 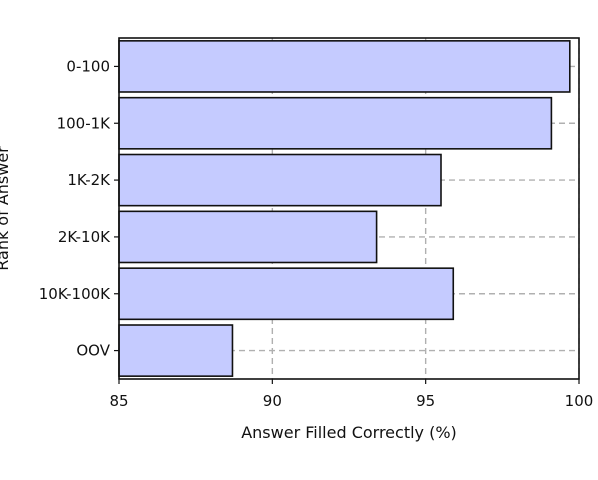 I want to click on y-tick-label: 10K-100K, so click(x=75, y=294).